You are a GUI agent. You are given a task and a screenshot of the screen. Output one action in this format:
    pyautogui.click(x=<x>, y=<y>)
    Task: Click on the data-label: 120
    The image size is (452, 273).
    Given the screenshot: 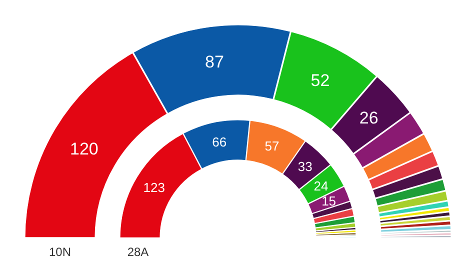 What is the action you would take?
    pyautogui.click(x=84, y=148)
    